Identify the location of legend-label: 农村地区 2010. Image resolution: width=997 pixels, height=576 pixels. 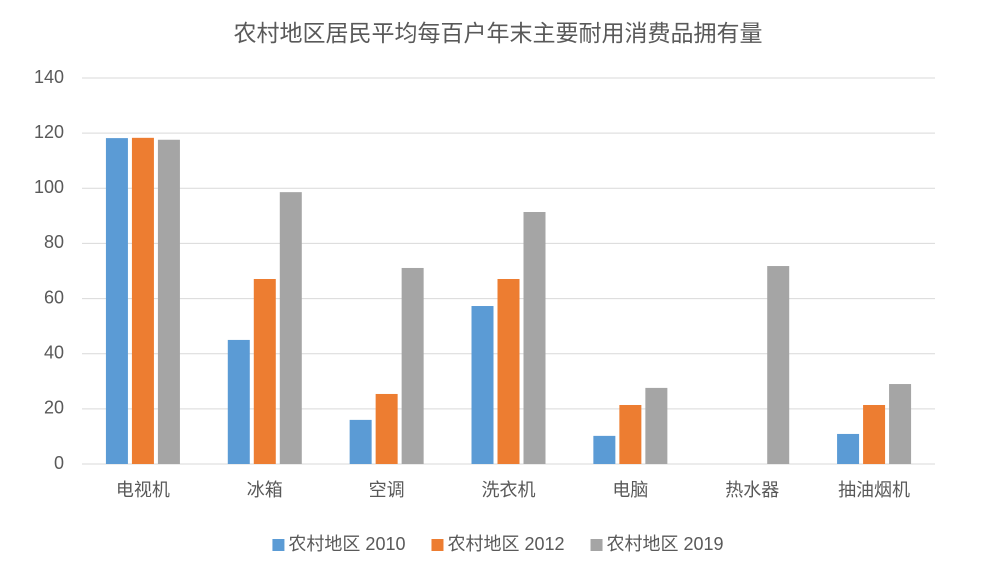
(346, 544).